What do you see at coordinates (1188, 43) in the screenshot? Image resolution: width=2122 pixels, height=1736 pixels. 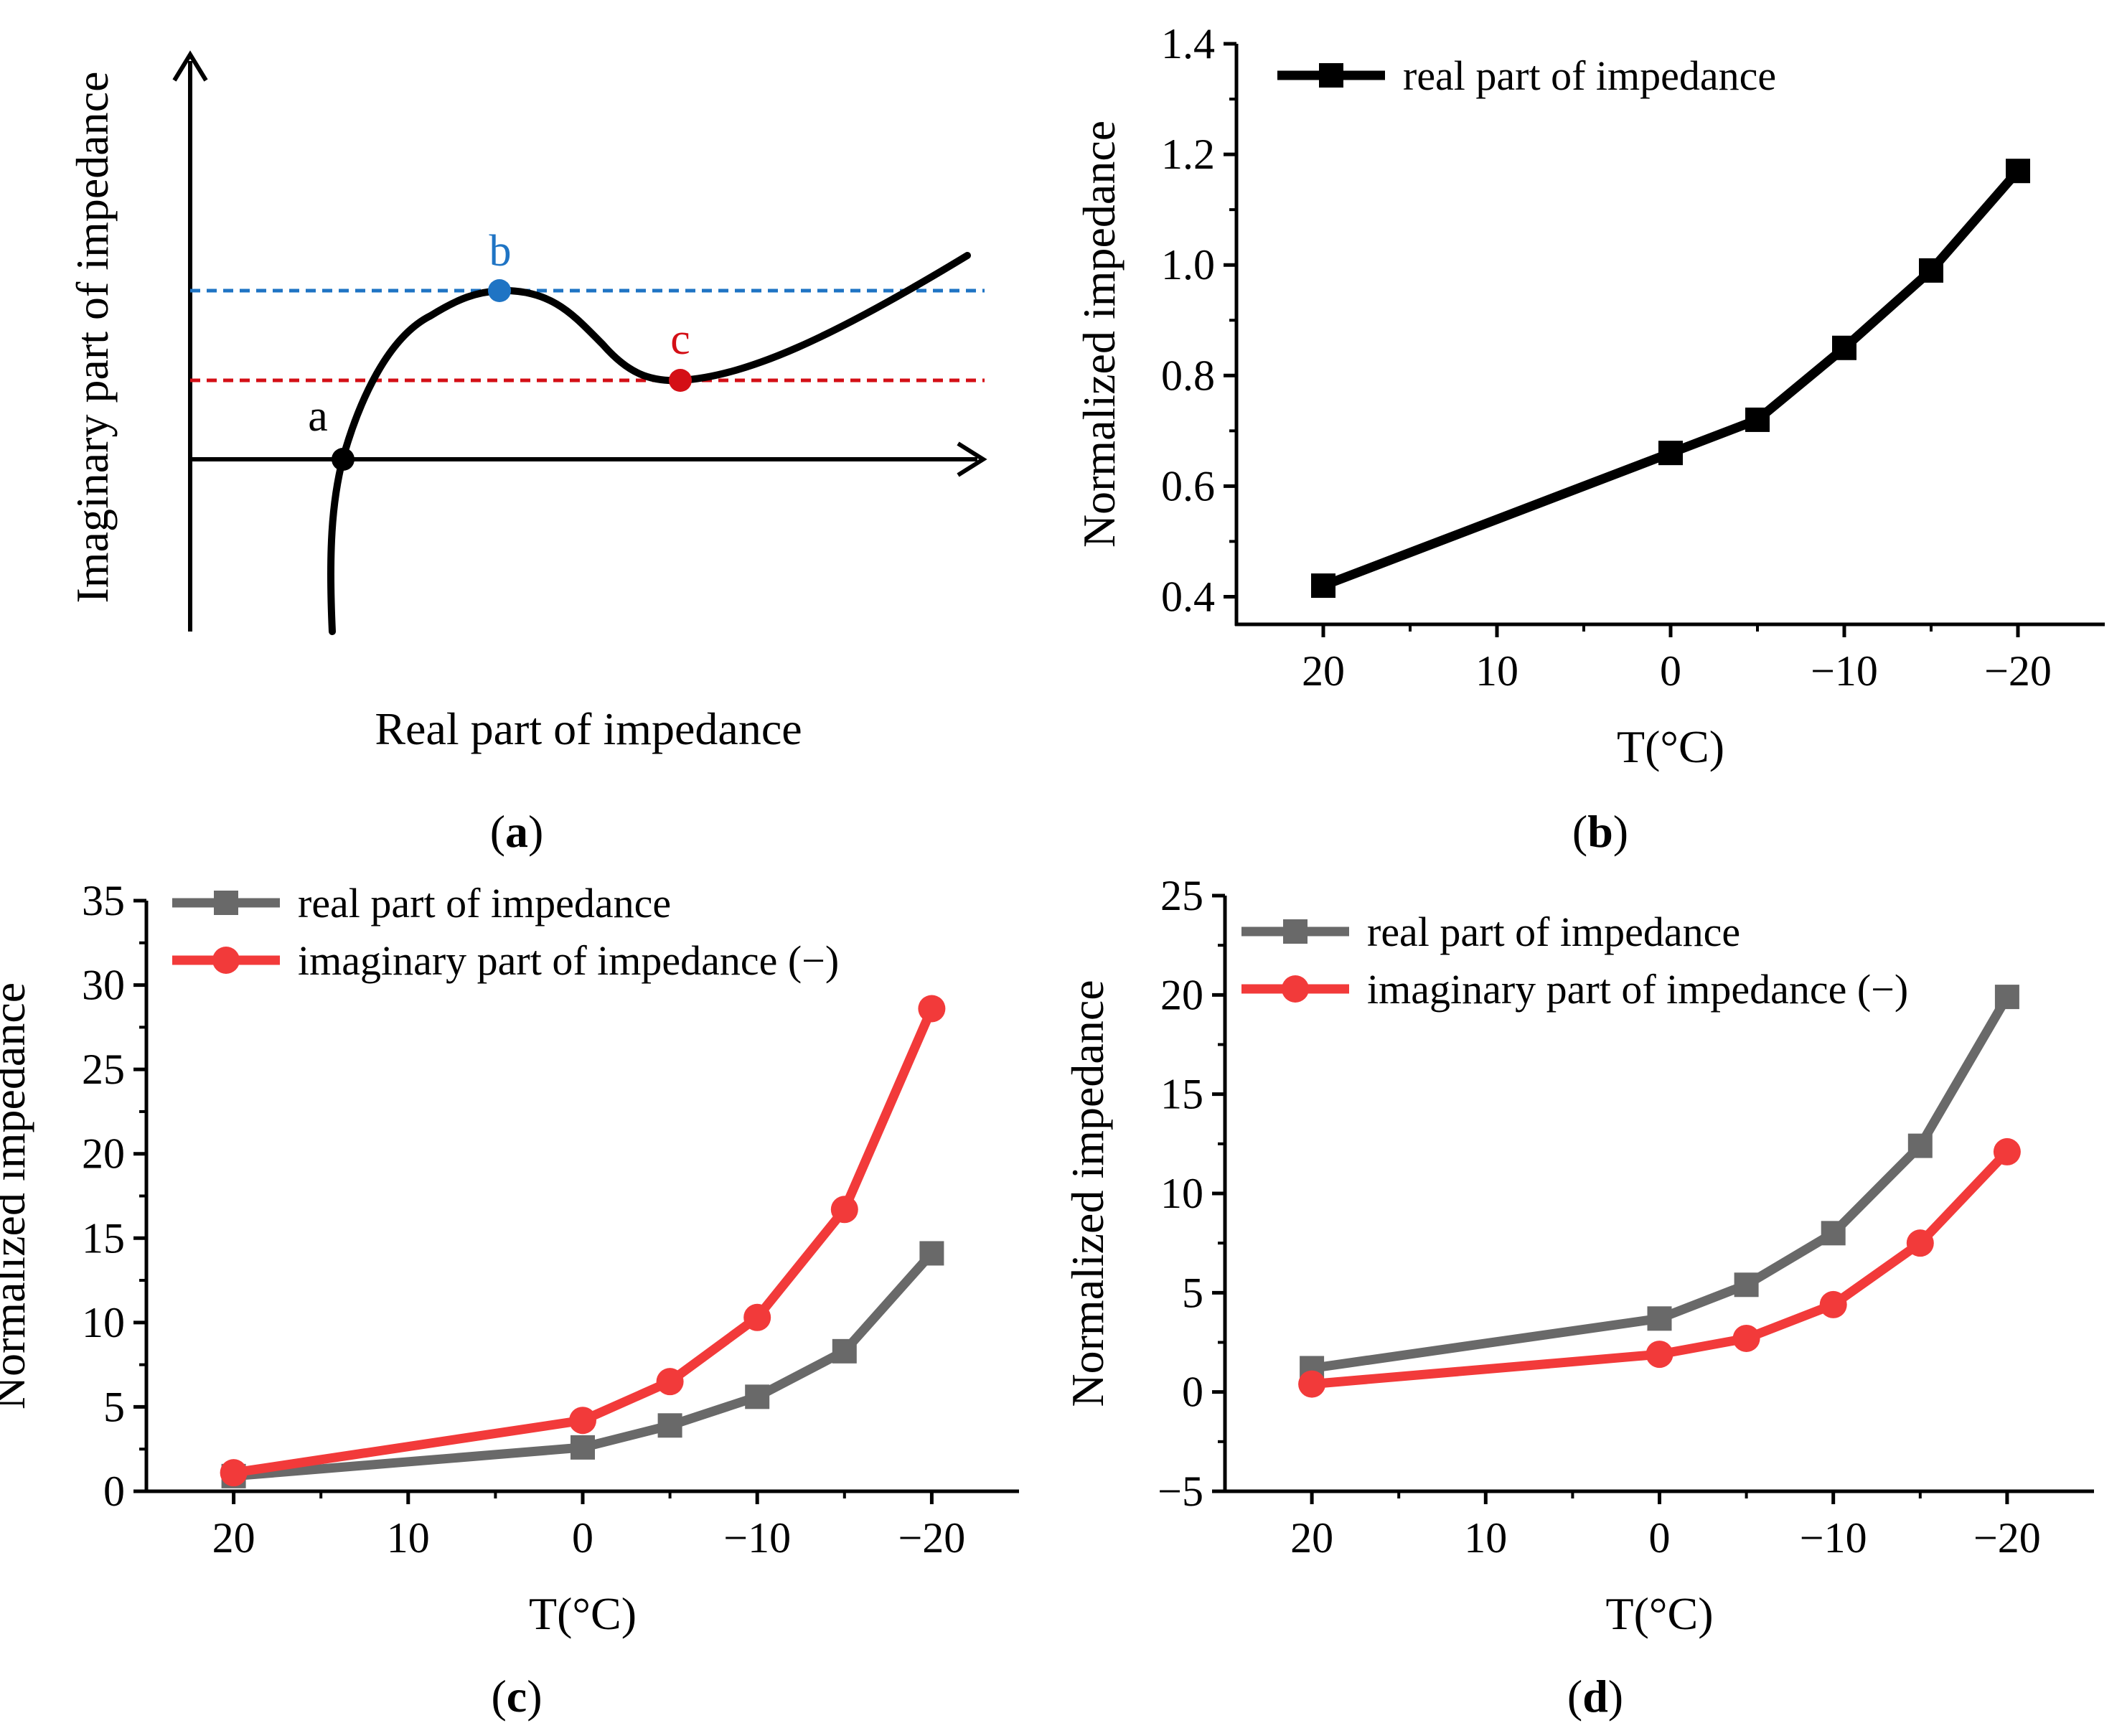 I see `y-tick-label: 1.4` at bounding box center [1188, 43].